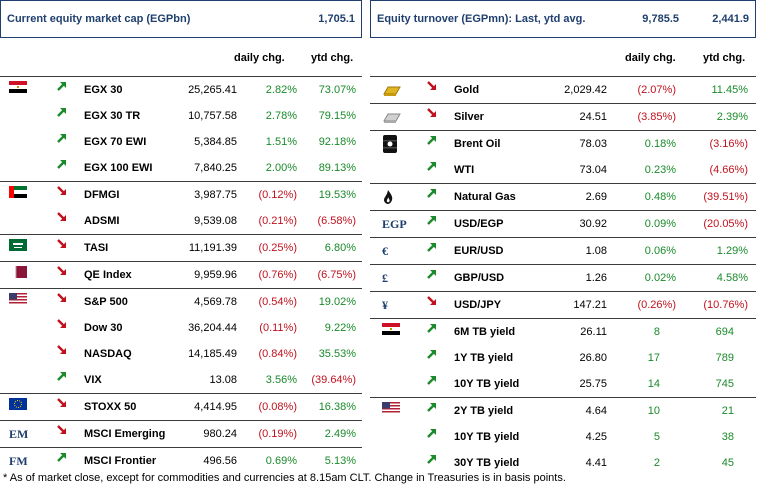 The image size is (757, 492). What do you see at coordinates (660, 197) in the screenshot?
I see `row-daily-change: 0.48%` at bounding box center [660, 197].